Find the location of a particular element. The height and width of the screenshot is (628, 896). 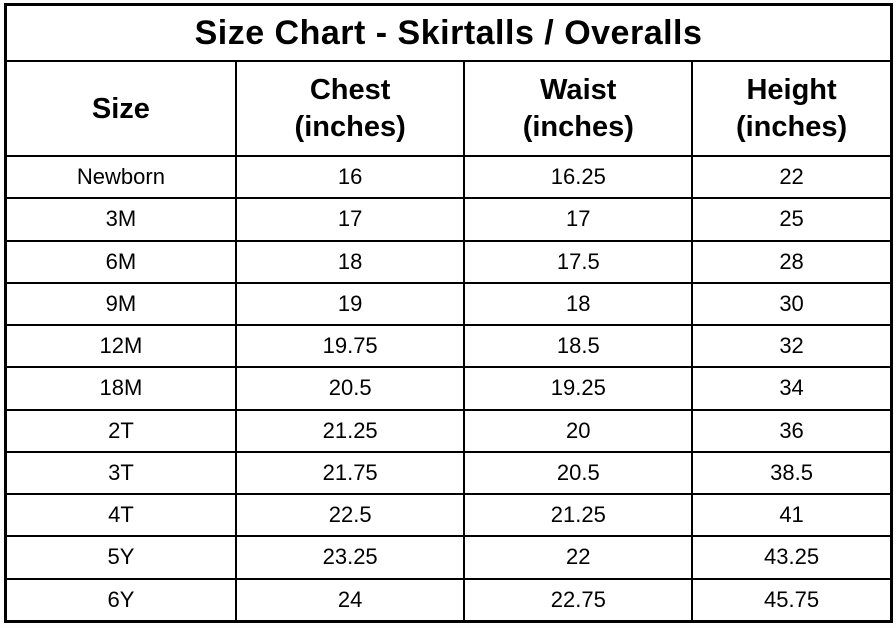

height-cell: 22 is located at coordinates (792, 177).